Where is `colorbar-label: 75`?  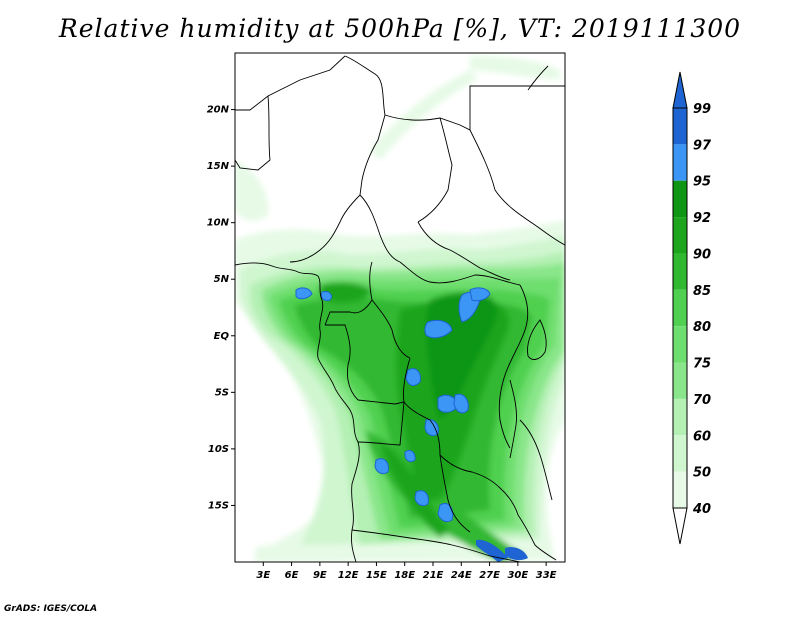
colorbar-label: 75 is located at coordinates (702, 364).